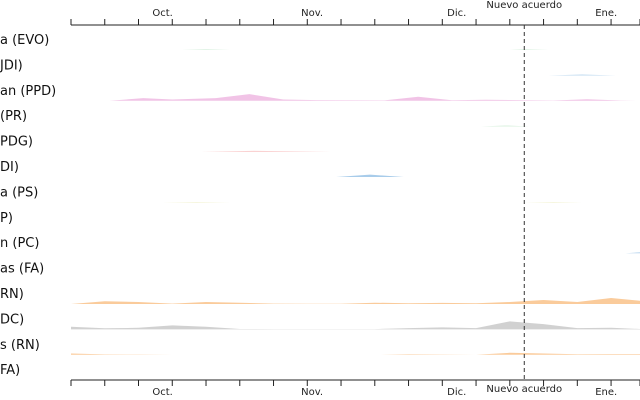 The width and height of the screenshot is (640, 400). What do you see at coordinates (320, 92) in the screenshot?
I see `series-row: an (PPD)` at bounding box center [320, 92].